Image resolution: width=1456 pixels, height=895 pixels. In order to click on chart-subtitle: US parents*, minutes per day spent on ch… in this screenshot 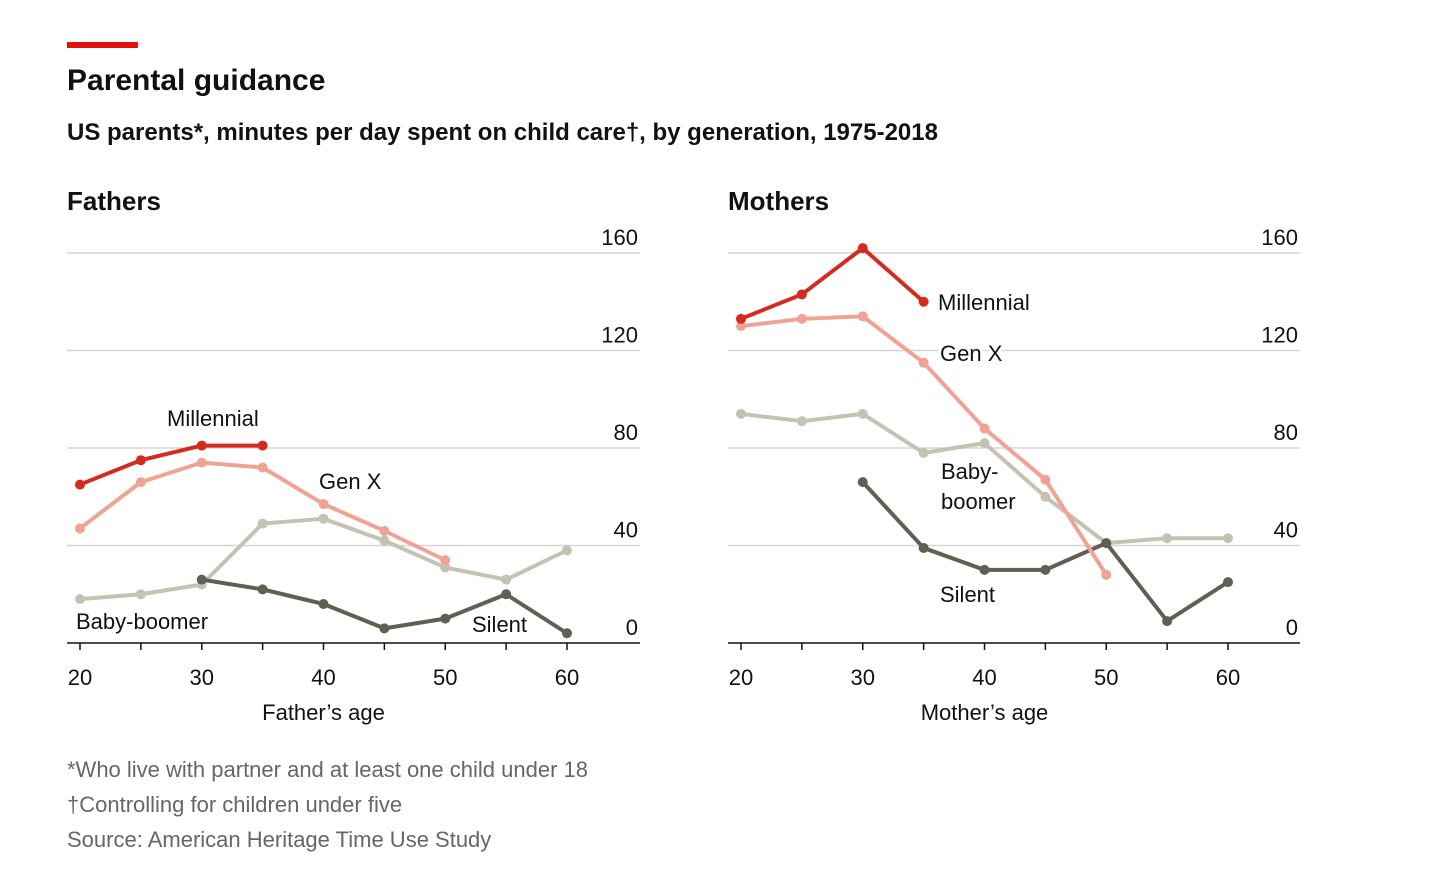, I will do `click(502, 132)`.